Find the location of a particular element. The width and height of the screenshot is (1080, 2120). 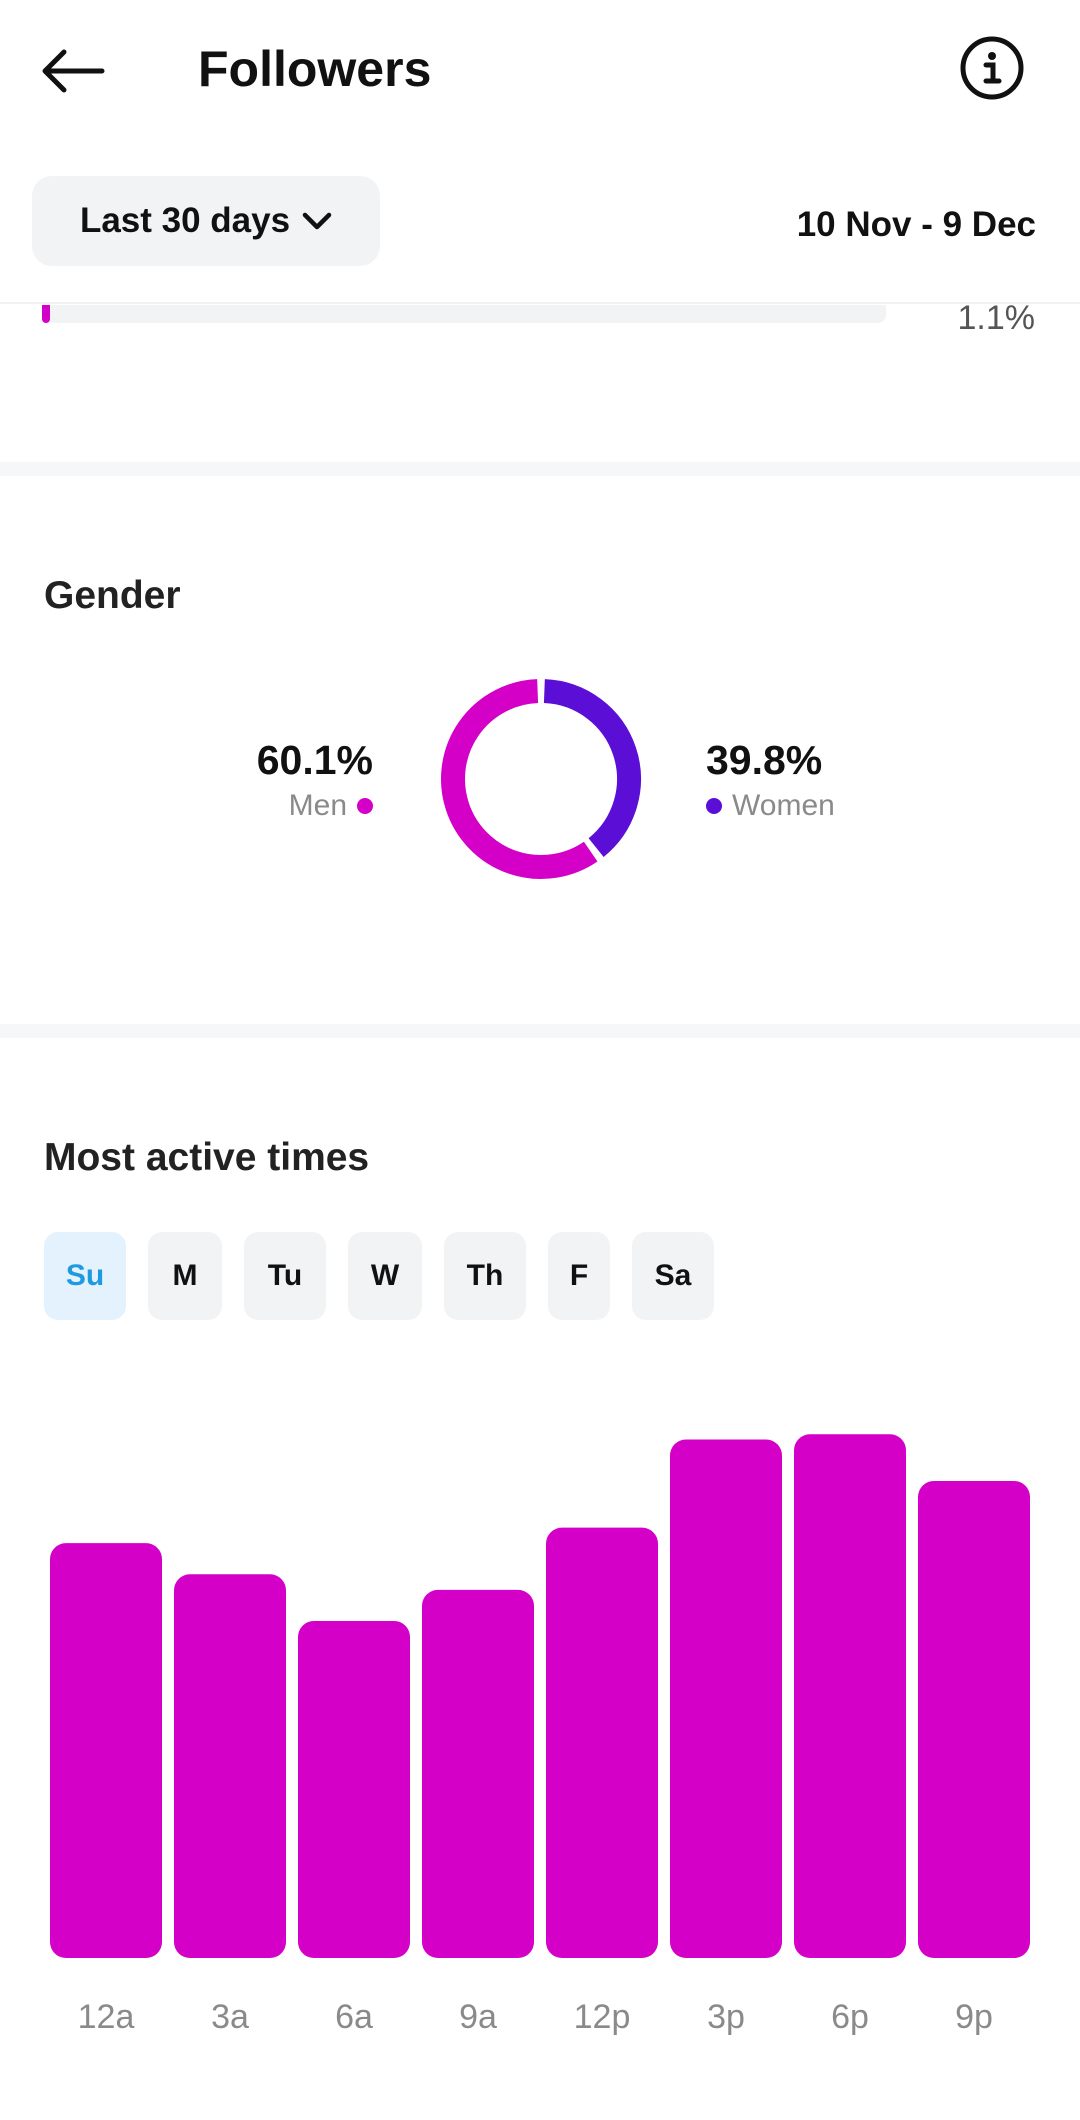

bar-12a is located at coordinates (106, 1750).